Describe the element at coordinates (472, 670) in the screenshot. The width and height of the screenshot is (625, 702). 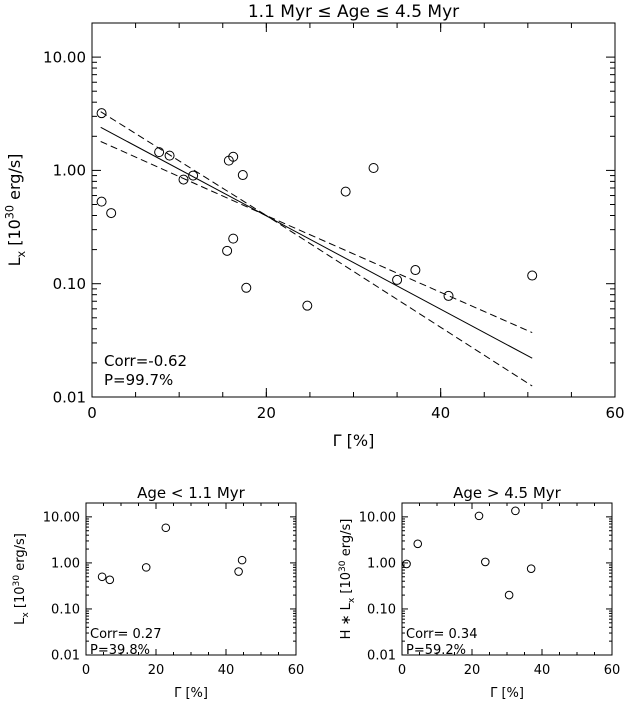
I see `old-xtick-label: 20` at that location.